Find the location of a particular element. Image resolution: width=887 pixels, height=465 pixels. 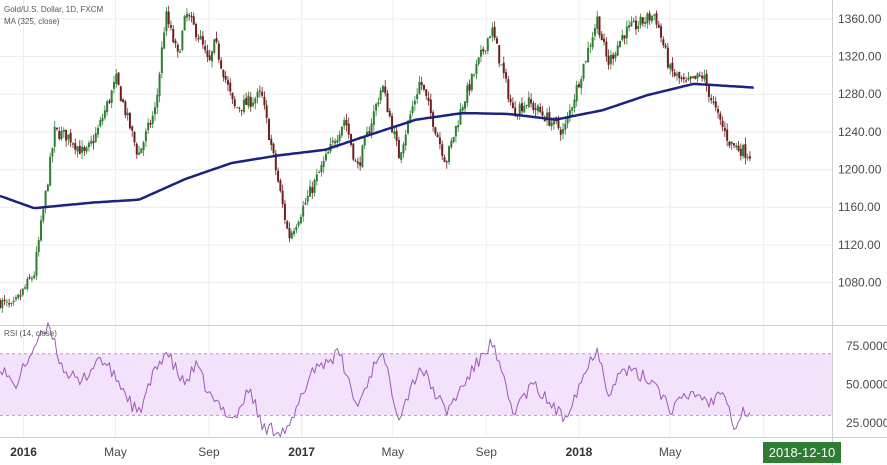

date-cursor-background is located at coordinates (802, 452).